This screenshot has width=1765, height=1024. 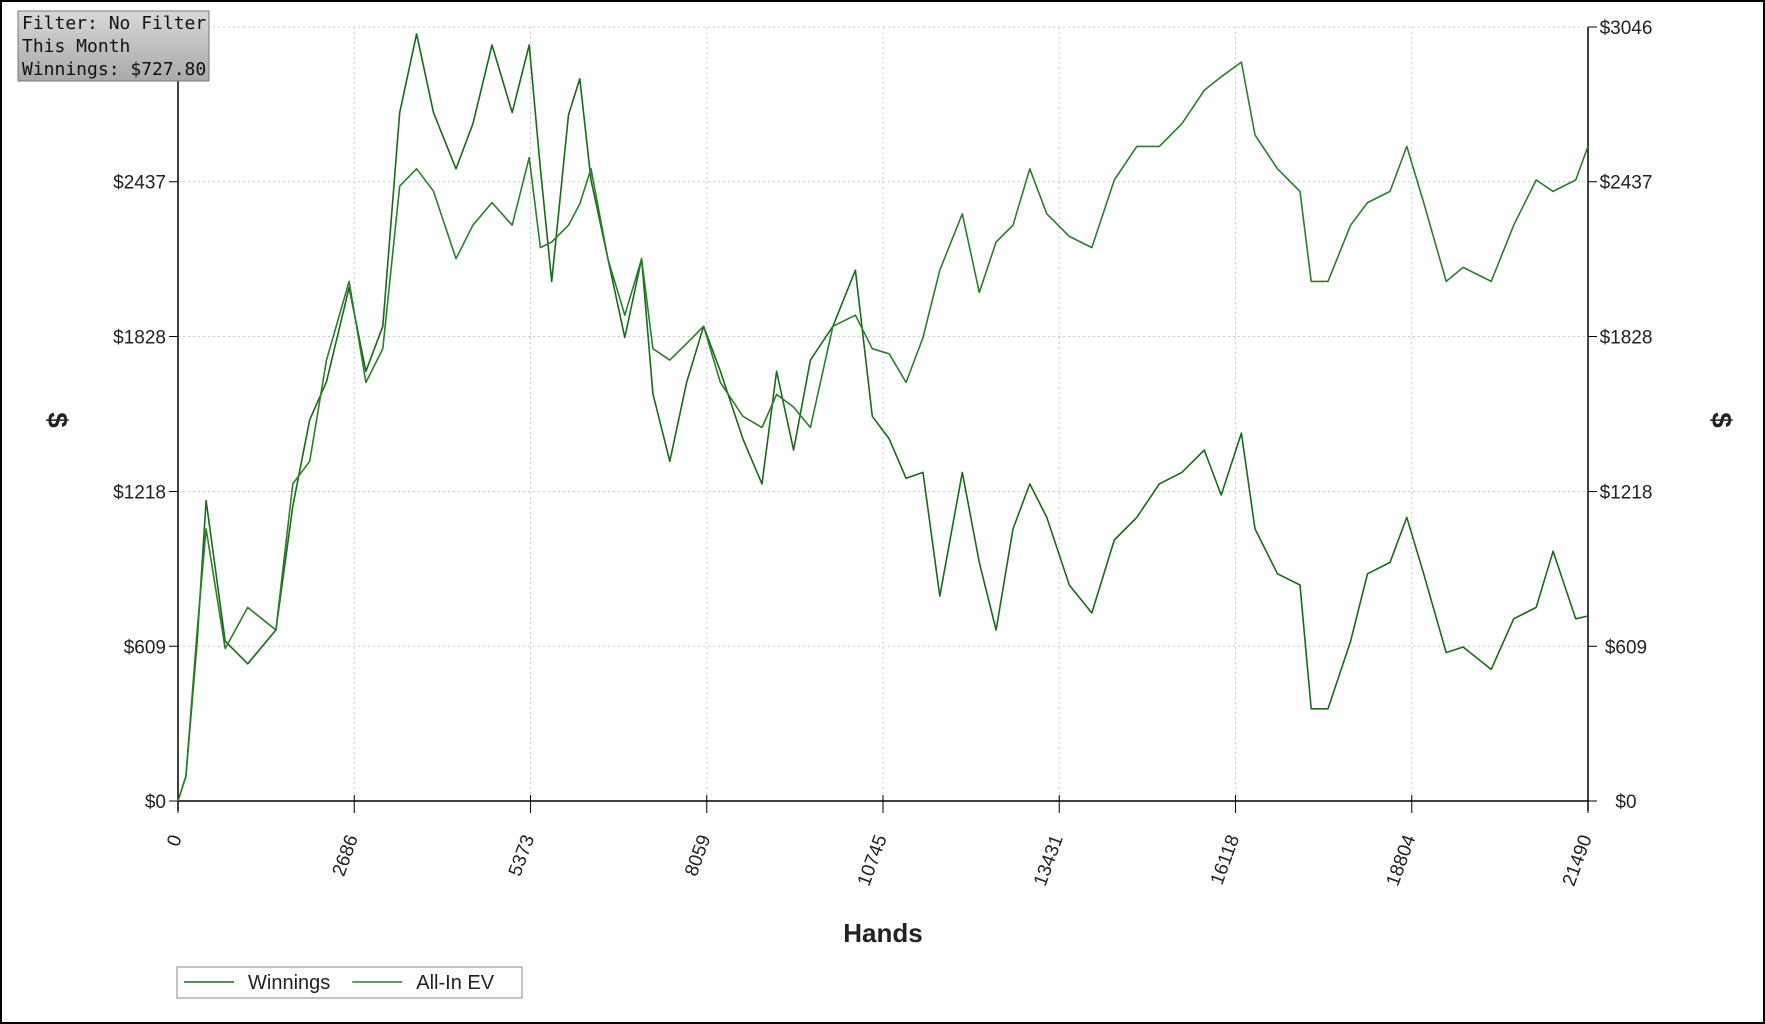 What do you see at coordinates (1626, 647) in the screenshot?
I see `y2-tick-label: $609` at bounding box center [1626, 647].